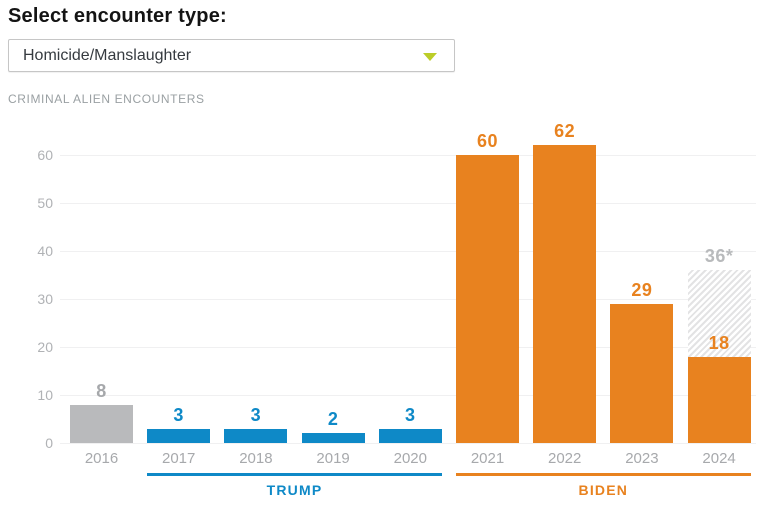 Image resolution: width=763 pixels, height=524 pixels. What do you see at coordinates (45, 395) in the screenshot?
I see `y-tick-label: 10` at bounding box center [45, 395].